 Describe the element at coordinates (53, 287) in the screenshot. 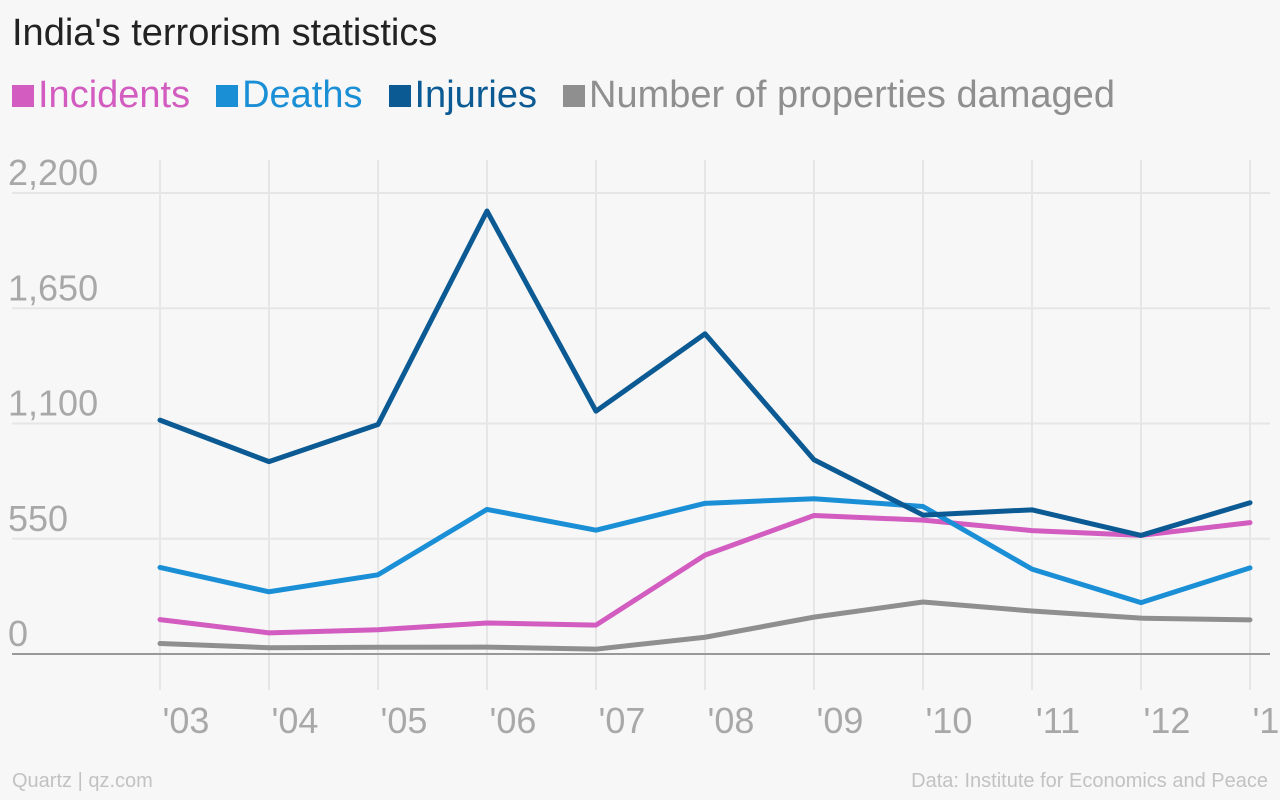

I see `y-tick-label: 1,650` at that location.